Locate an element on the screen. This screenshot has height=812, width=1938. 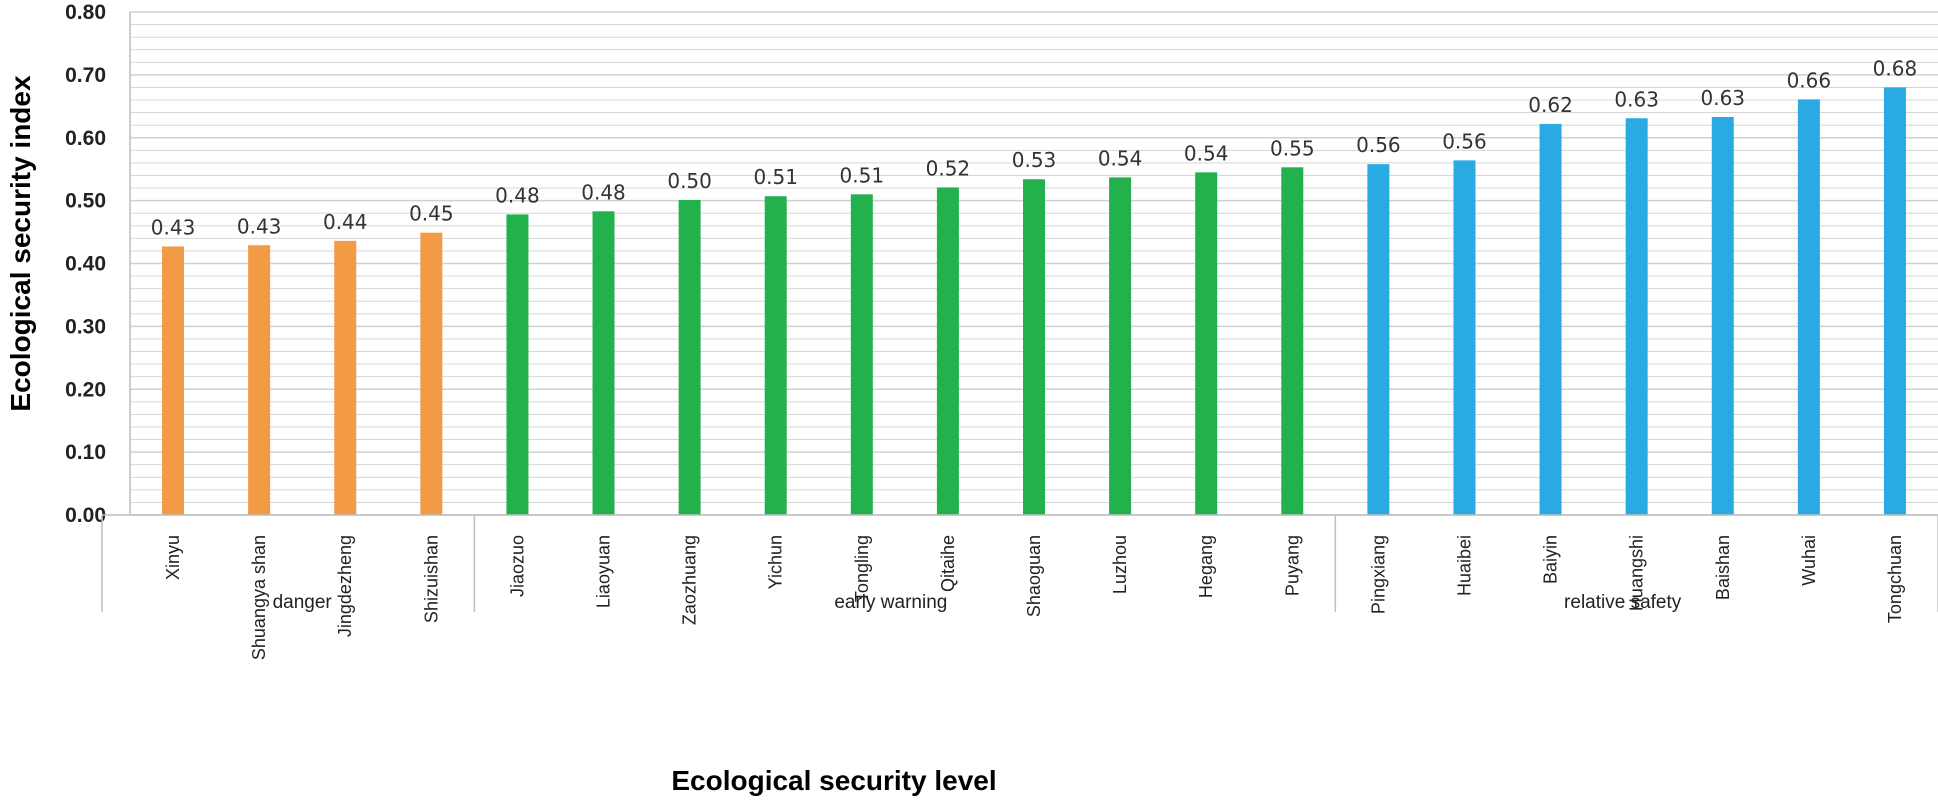
category-label: Baiyin is located at coordinates (1551, 559).